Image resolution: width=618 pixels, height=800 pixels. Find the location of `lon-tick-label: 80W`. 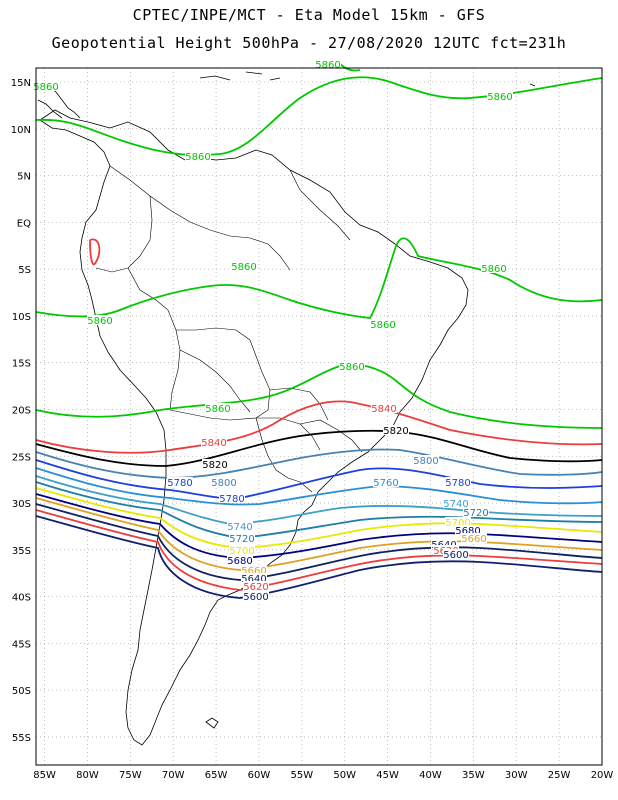

lon-tick-label: 80W is located at coordinates (87, 775).